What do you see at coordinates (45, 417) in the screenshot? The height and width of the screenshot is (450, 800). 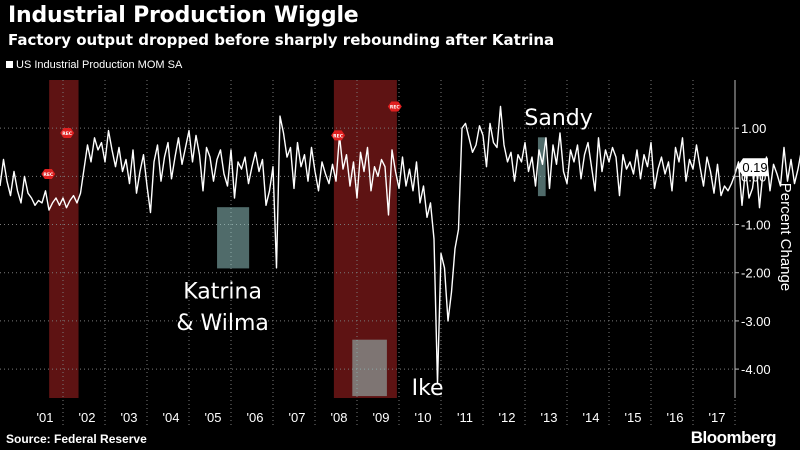 I see `x-tick-label: '01` at bounding box center [45, 417].